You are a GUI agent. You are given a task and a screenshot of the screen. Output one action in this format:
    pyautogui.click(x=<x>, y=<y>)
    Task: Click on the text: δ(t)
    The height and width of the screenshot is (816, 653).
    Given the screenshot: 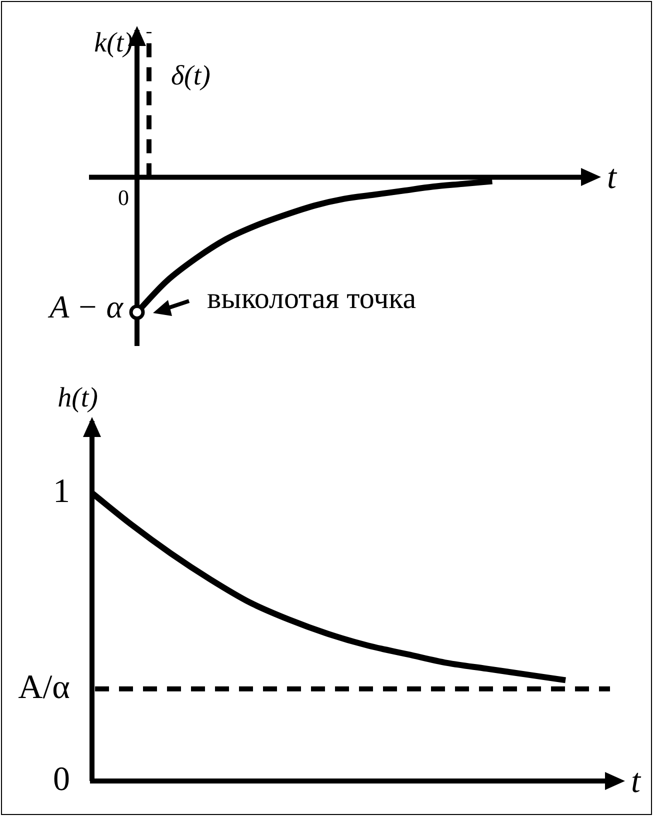 What is the action you would take?
    pyautogui.click(x=190, y=76)
    